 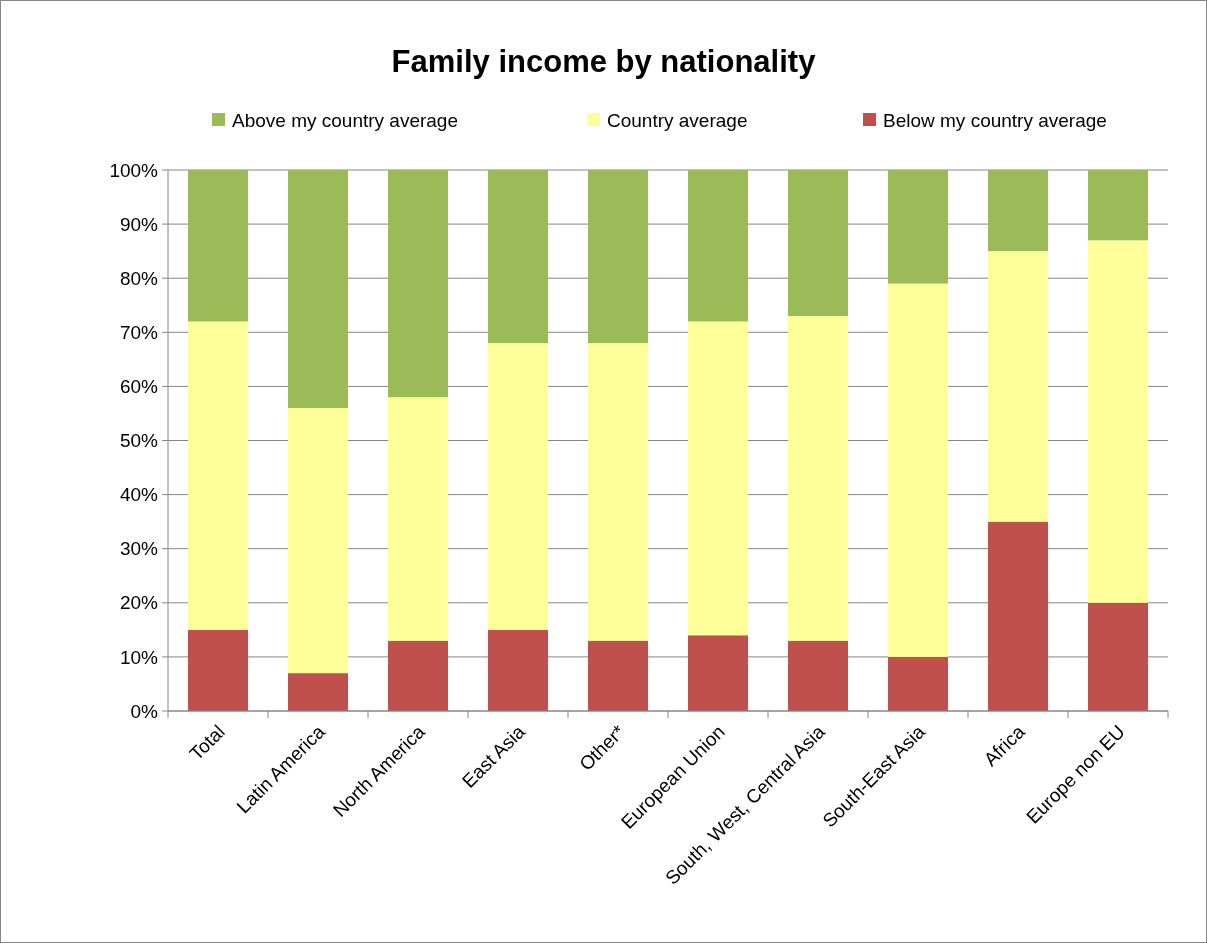 I want to click on y-tick-label: 80%, so click(x=139, y=278).